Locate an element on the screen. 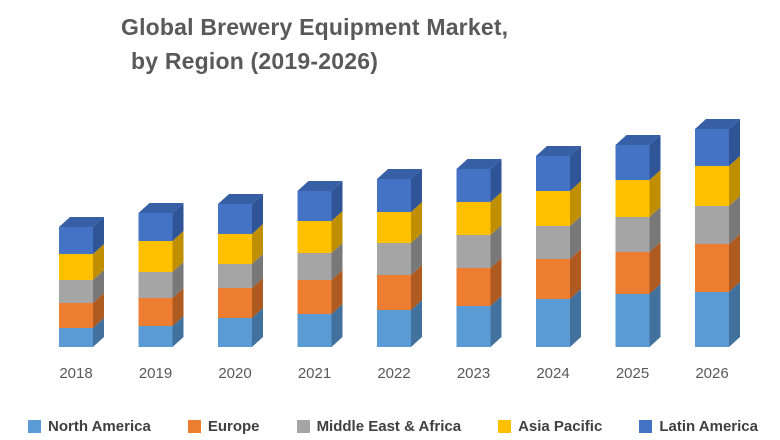 The height and width of the screenshot is (440, 780). x-axis-labels: 2018 2019 2020 2021 2022 2023 2024 2025 2026 is located at coordinates (390, 375).